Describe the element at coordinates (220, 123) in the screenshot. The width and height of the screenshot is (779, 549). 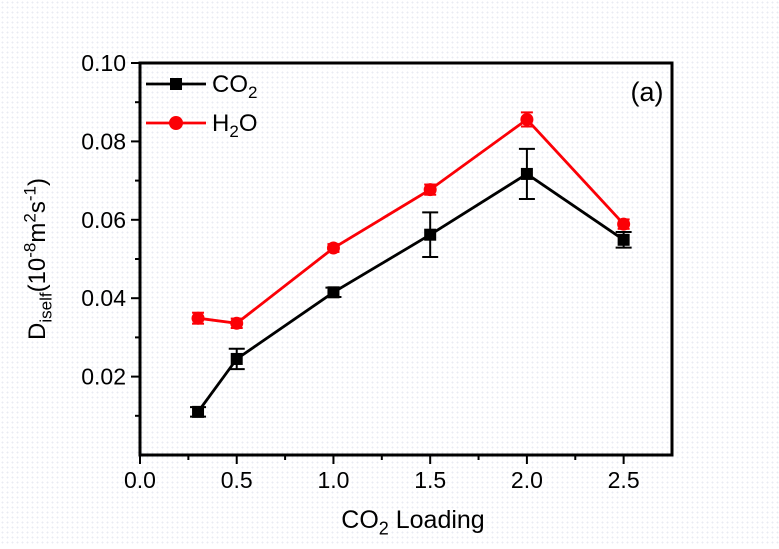
I see `text-part: H` at that location.